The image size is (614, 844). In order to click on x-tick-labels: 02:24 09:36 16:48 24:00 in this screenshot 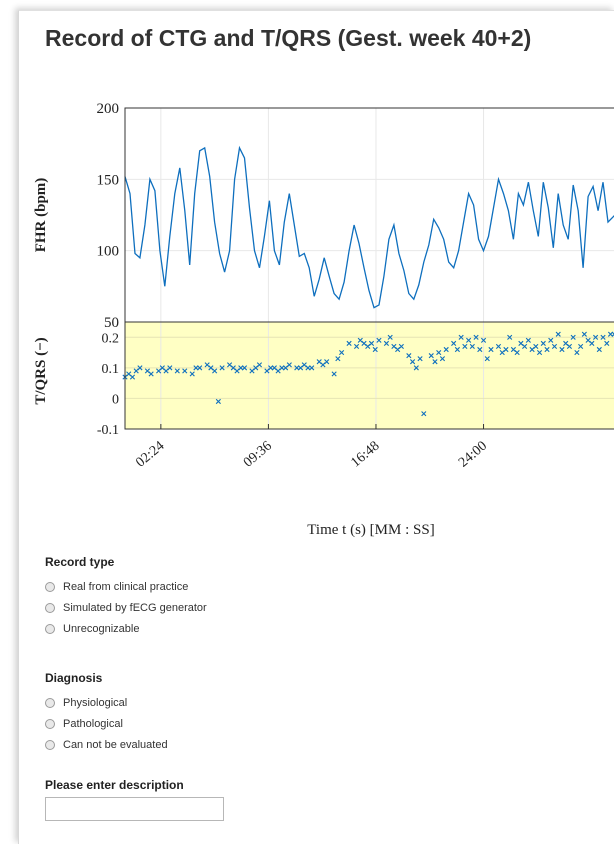, I will do `click(311, 455)`.